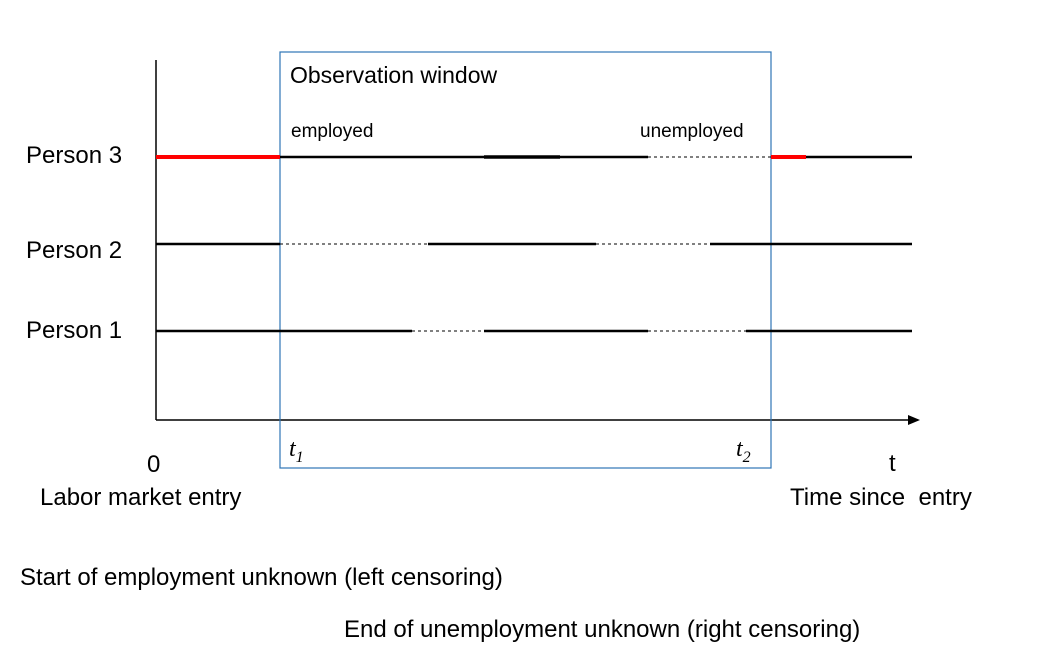 This screenshot has width=1056, height=669. Describe the element at coordinates (74, 330) in the screenshot. I see `person-1-label: Person 1` at that location.